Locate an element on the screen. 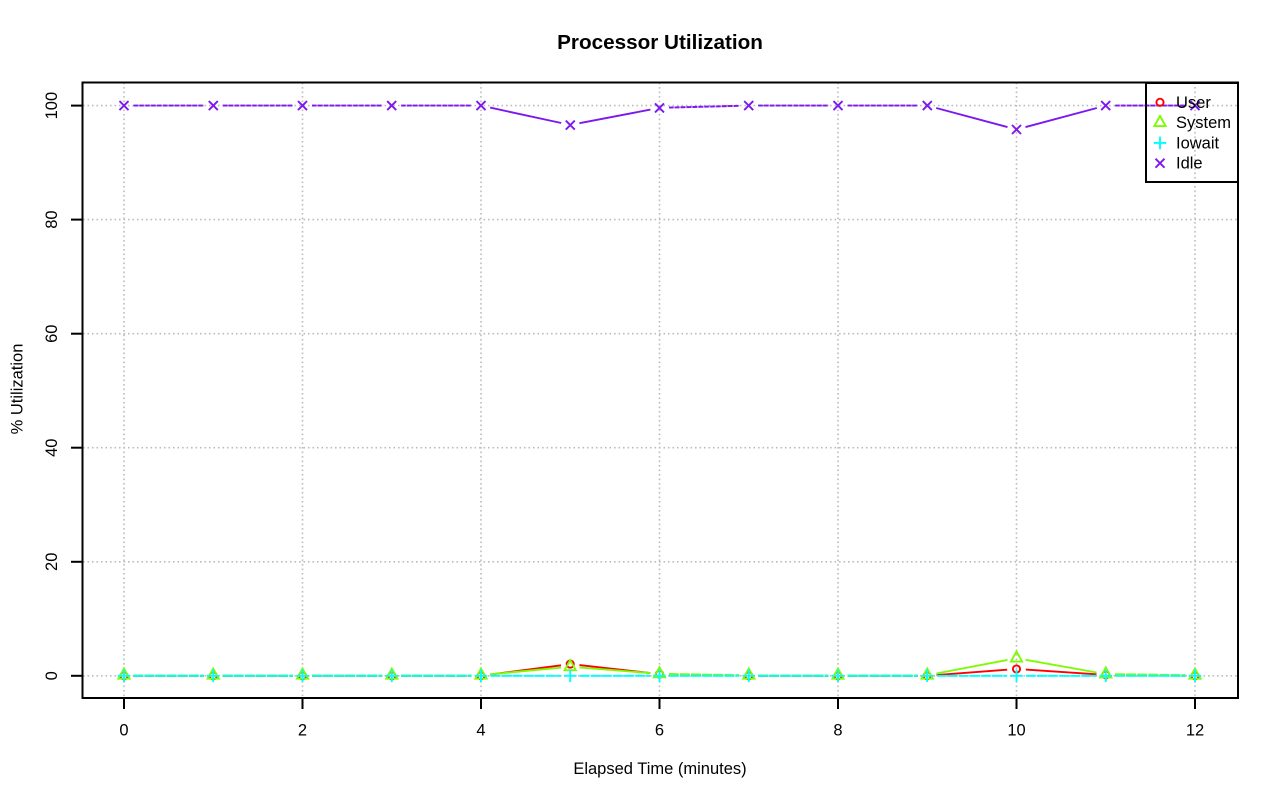 This screenshot has height=801, width=1280. svg-text: 40 is located at coordinates (52, 448).